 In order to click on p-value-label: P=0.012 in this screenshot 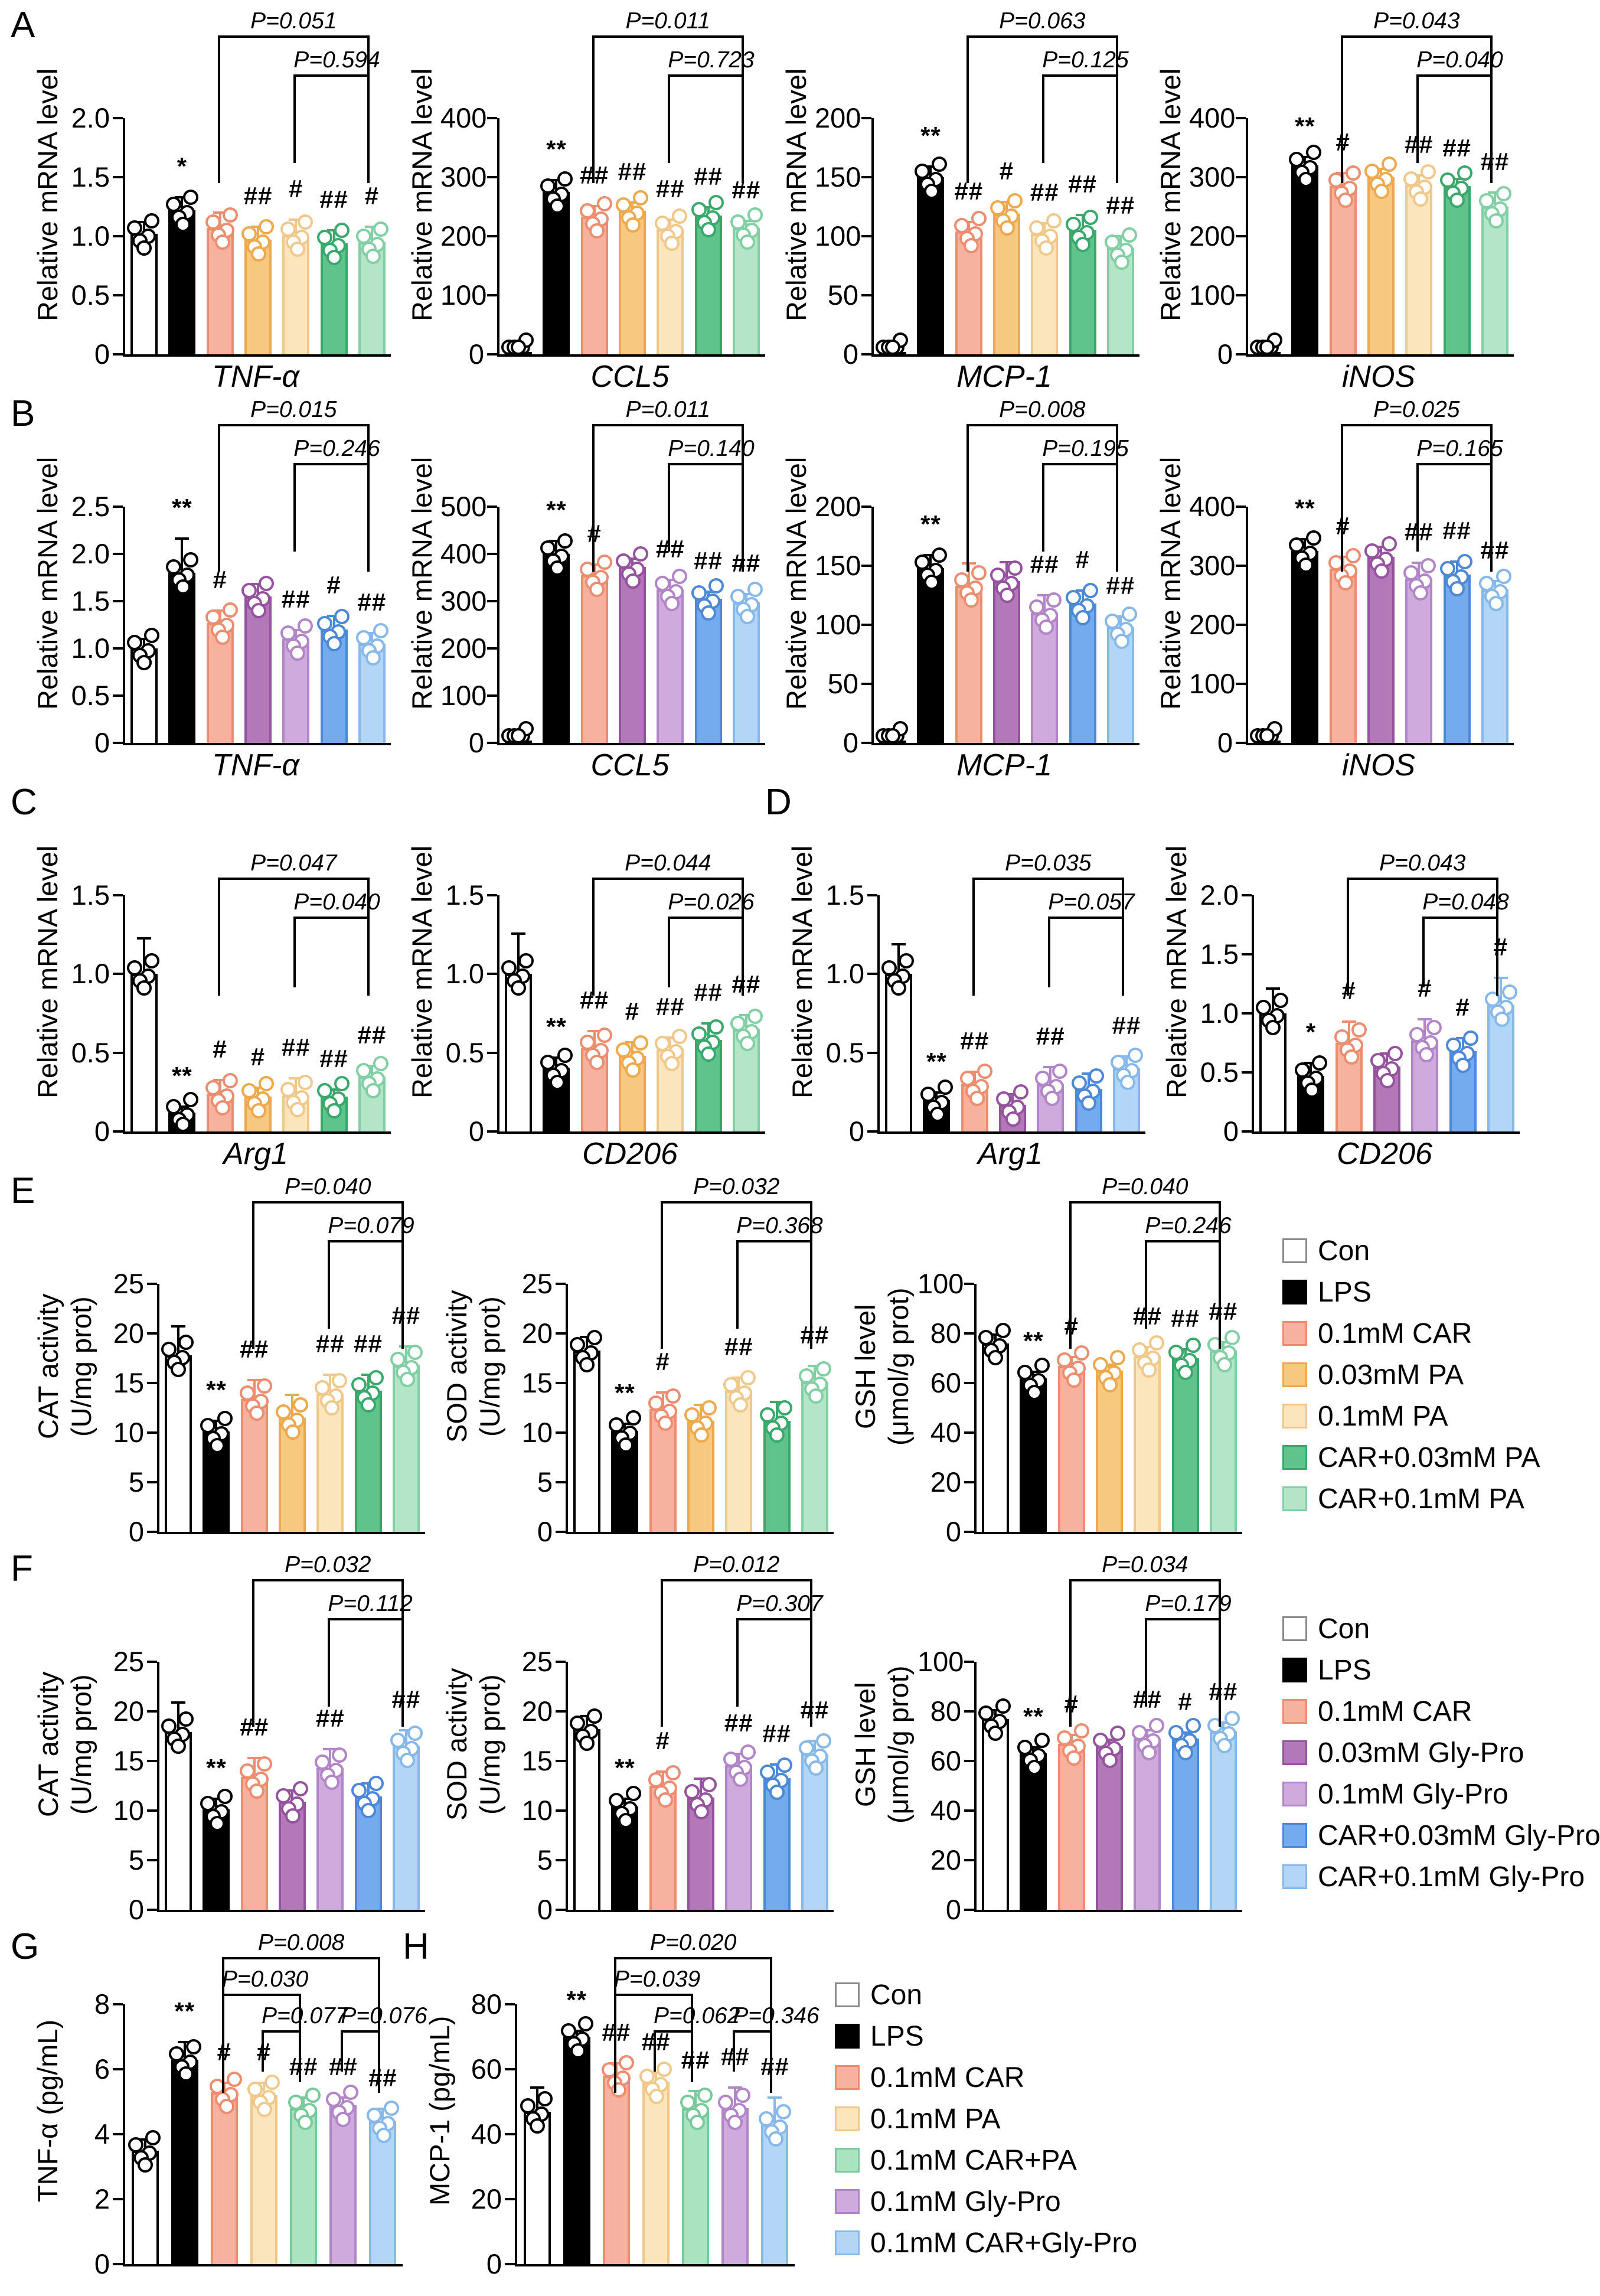, I will do `click(736, 1565)`.